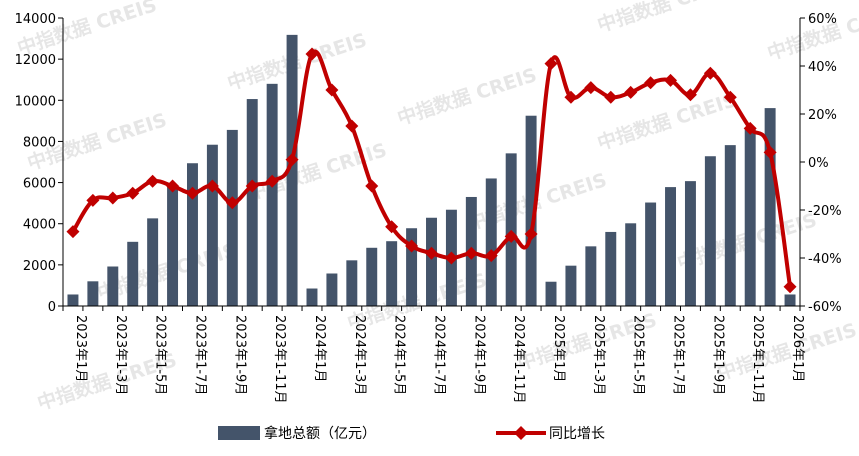 The image size is (859, 456). Describe the element at coordinates (818, 163) in the screenshot. I see `right-tick-label: 0%` at that location.